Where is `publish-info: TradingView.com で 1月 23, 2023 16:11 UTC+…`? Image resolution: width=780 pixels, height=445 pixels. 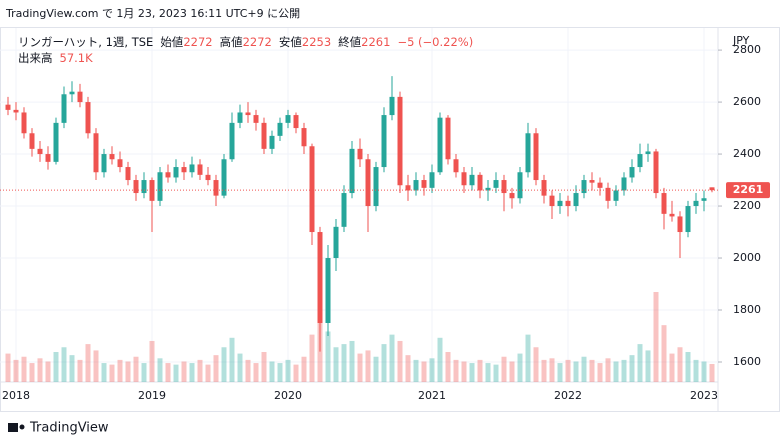
publish-info: TradingView.com で 1月 23, 2023 16:11 UTC+… is located at coordinates (152, 13).